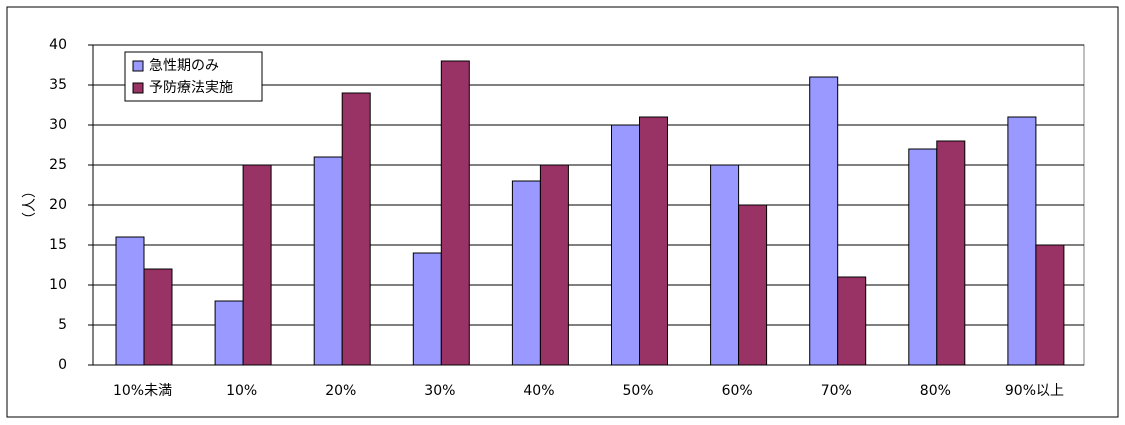  Describe the element at coordinates (439, 391) in the screenshot. I see `x-tick-label: 30%` at that location.